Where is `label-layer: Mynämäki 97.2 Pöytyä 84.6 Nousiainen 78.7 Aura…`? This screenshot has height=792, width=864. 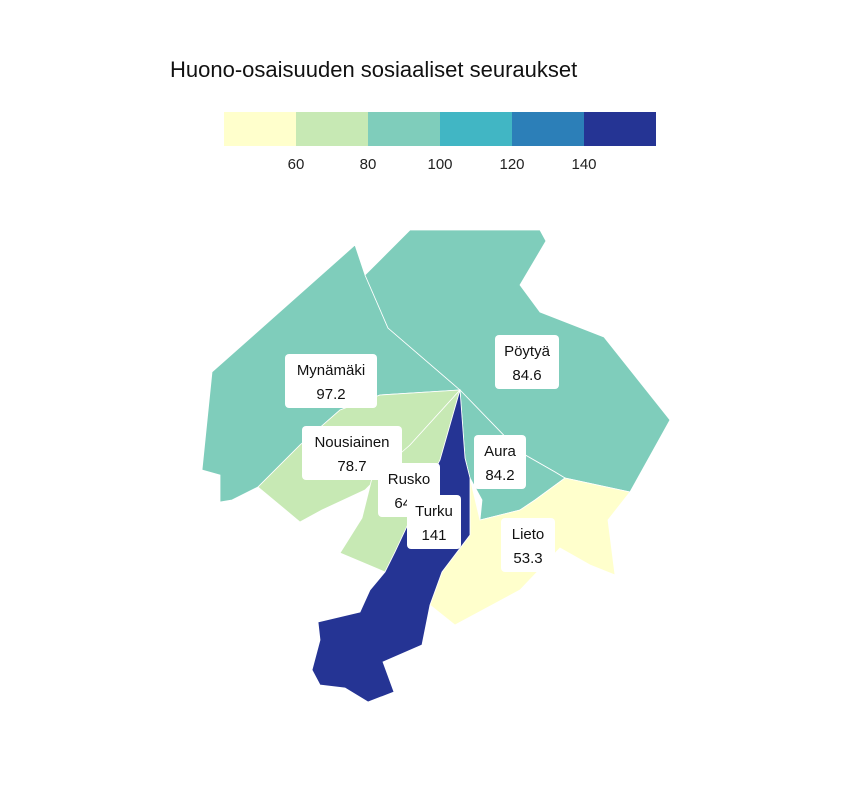
label-layer: Mynämäki 97.2 Pöytyä 84.6 Nousiainen 78.7 Aura… is located at coordinates (422, 453).